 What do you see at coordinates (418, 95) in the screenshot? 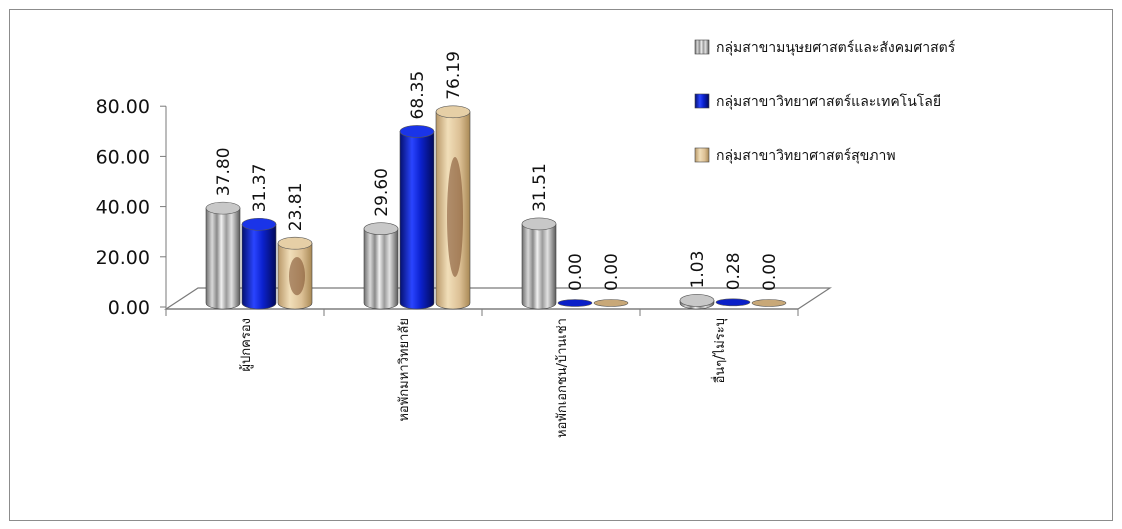
I see `data-label: 68.35` at bounding box center [418, 95].